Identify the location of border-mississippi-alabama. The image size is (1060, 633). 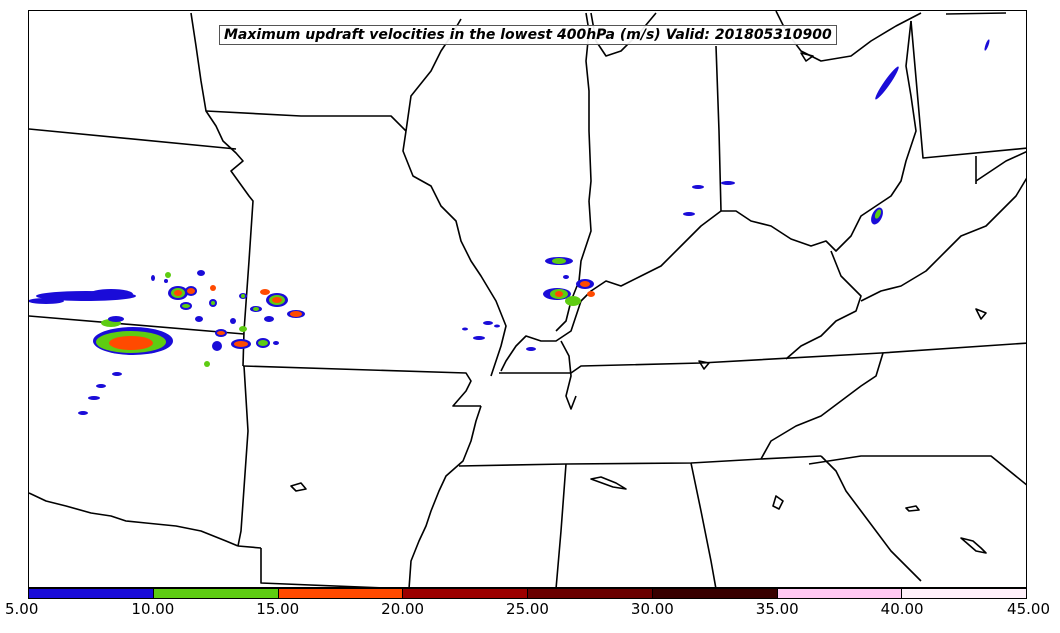
(561, 525).